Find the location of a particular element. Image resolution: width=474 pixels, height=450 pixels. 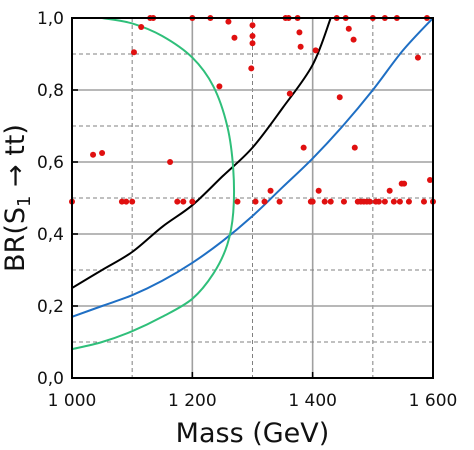

y-axis-label: BR(S1 → tt) is located at coordinates (17, 198).